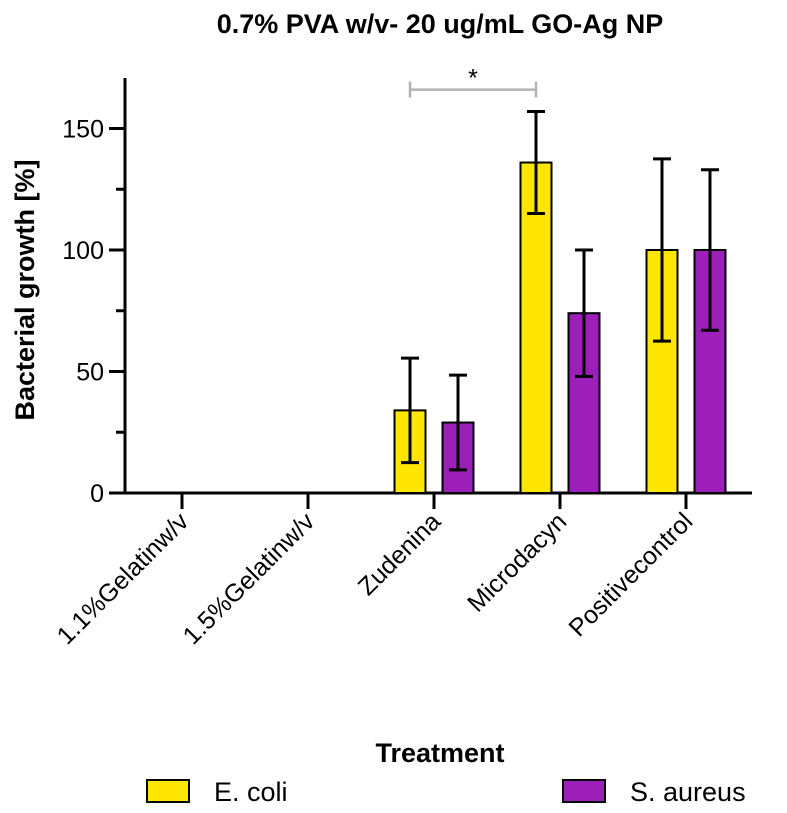 Image resolution: width=787 pixels, height=813 pixels. Describe the element at coordinates (536, 328) in the screenshot. I see `bar-e-coli-microdacyn` at that location.